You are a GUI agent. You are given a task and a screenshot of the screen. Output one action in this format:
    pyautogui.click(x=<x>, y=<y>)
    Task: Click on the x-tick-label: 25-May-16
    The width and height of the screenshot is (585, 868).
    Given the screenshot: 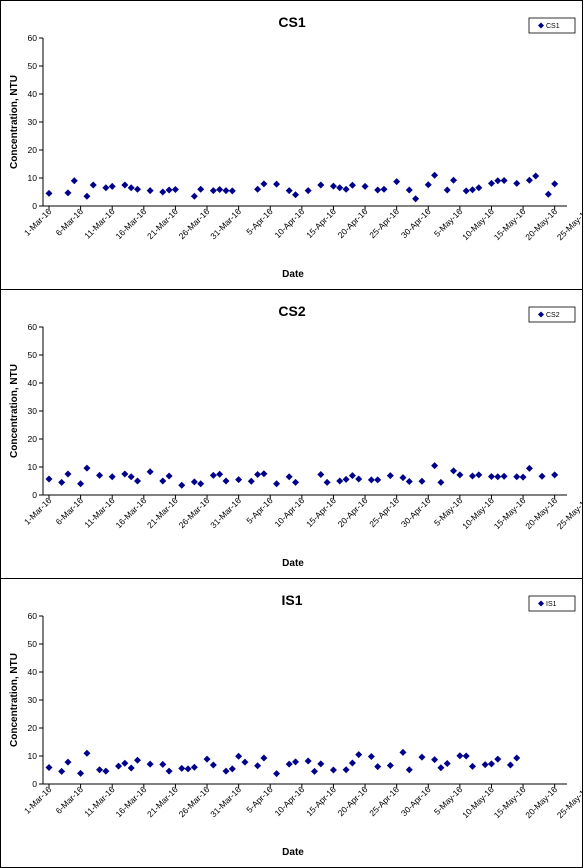 What is the action you would take?
    pyautogui.click(x=568, y=802)
    